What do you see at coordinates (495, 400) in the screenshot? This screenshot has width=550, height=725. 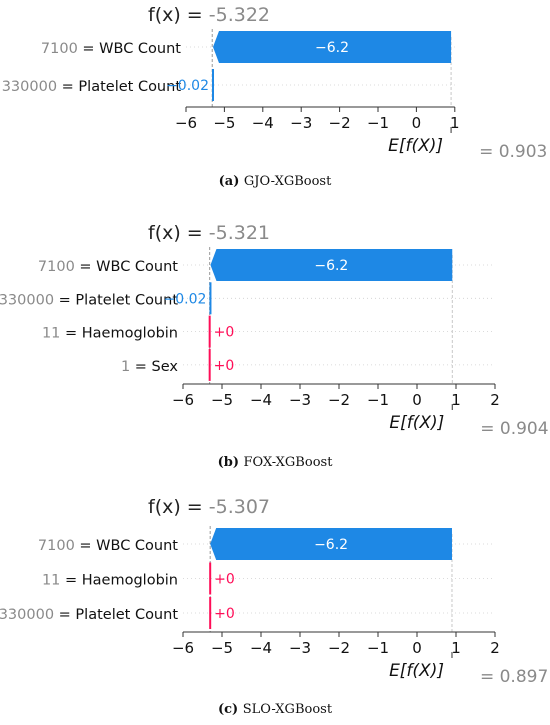 I see `panel-b-x-tick-label: 2` at bounding box center [495, 400].